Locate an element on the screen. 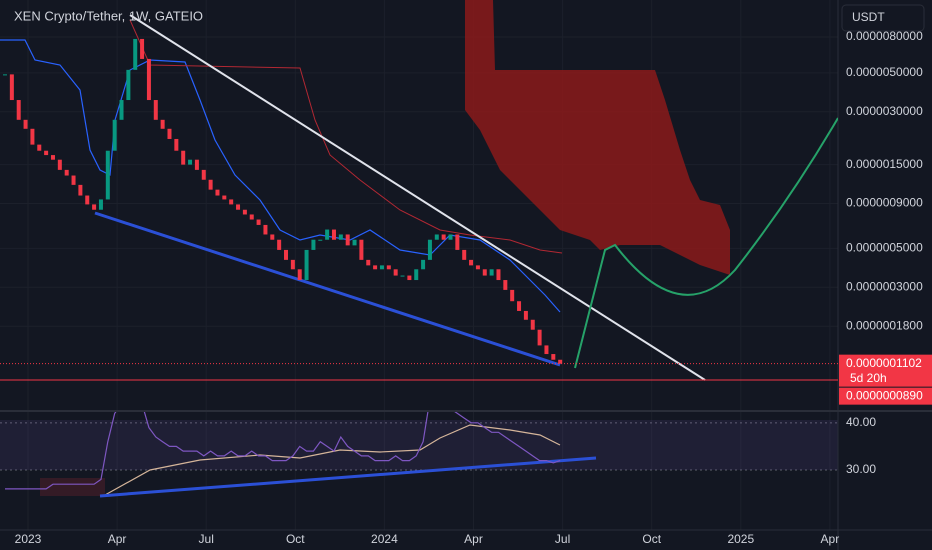 This screenshot has width=932, height=550. x-tick-label: 2024 is located at coordinates (384, 539).